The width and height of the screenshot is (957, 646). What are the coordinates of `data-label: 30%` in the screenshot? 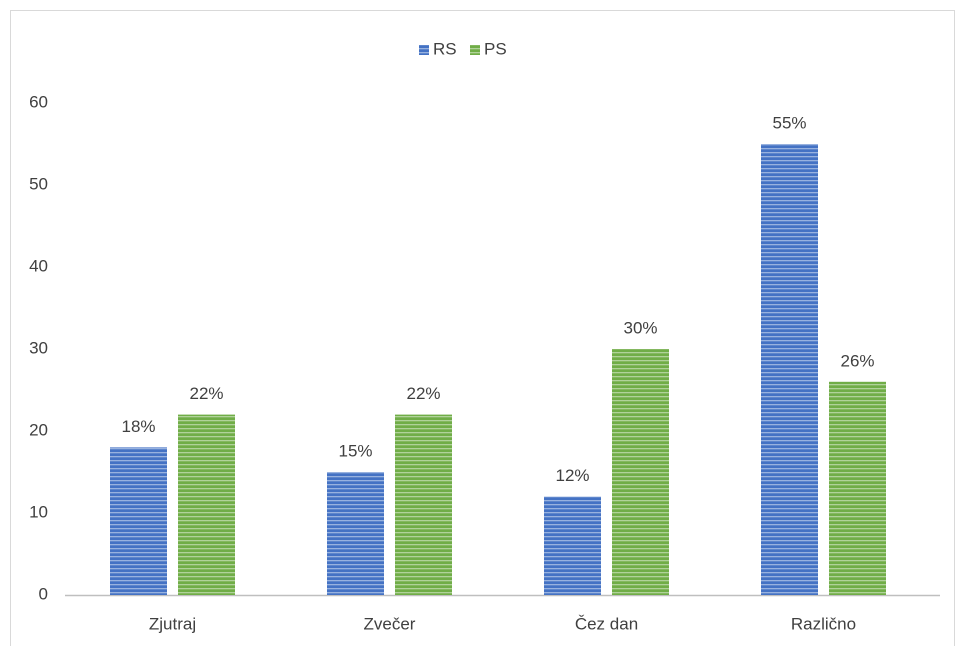 It's located at (640, 327).